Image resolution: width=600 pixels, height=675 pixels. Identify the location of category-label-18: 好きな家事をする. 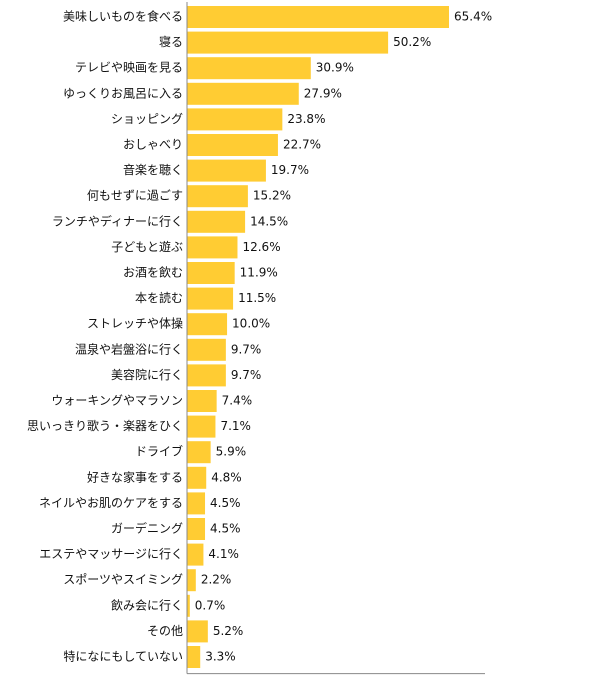
(135, 476).